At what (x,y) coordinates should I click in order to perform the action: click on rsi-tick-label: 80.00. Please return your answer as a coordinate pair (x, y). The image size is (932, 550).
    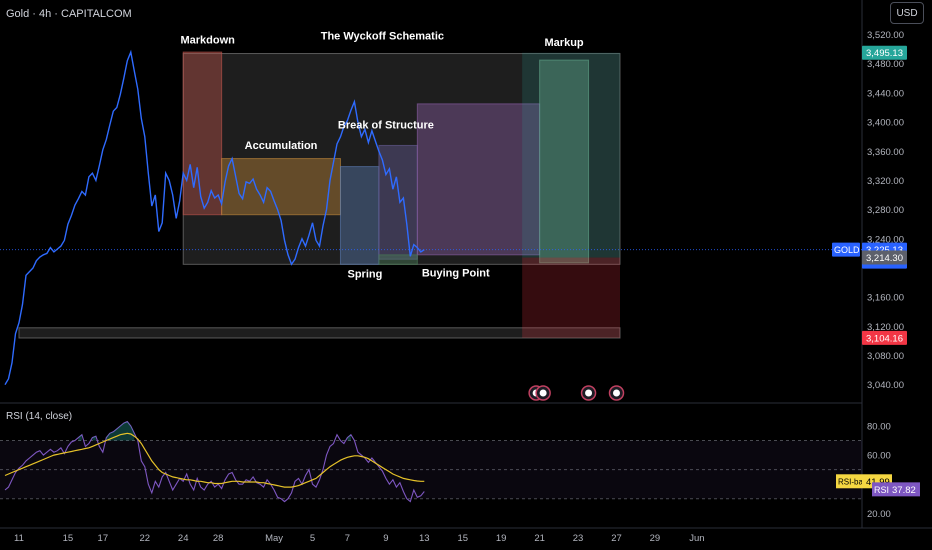
    Looking at the image, I should click on (879, 427).